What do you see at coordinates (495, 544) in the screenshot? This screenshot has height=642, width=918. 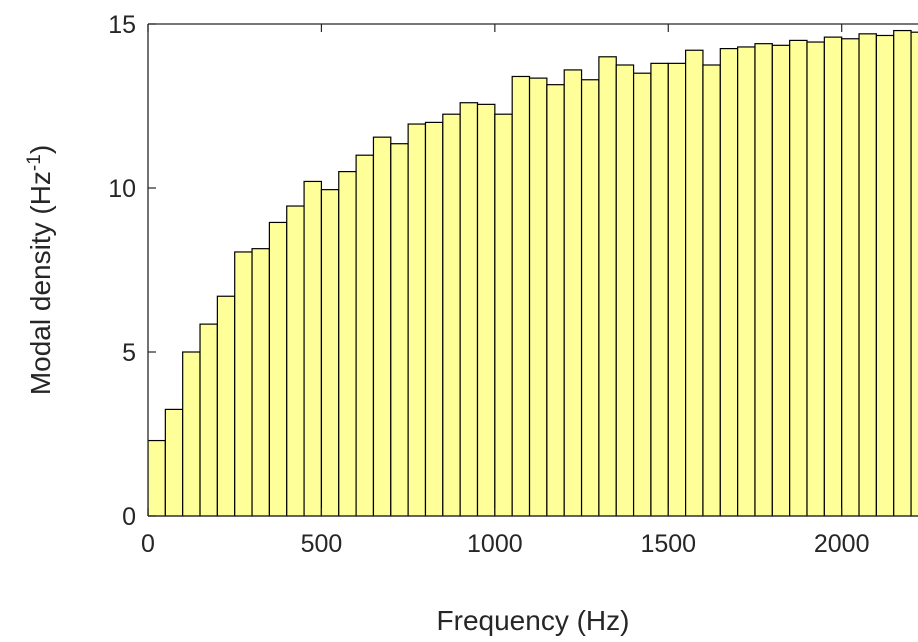 I see `x-tick-label: 1000` at bounding box center [495, 544].